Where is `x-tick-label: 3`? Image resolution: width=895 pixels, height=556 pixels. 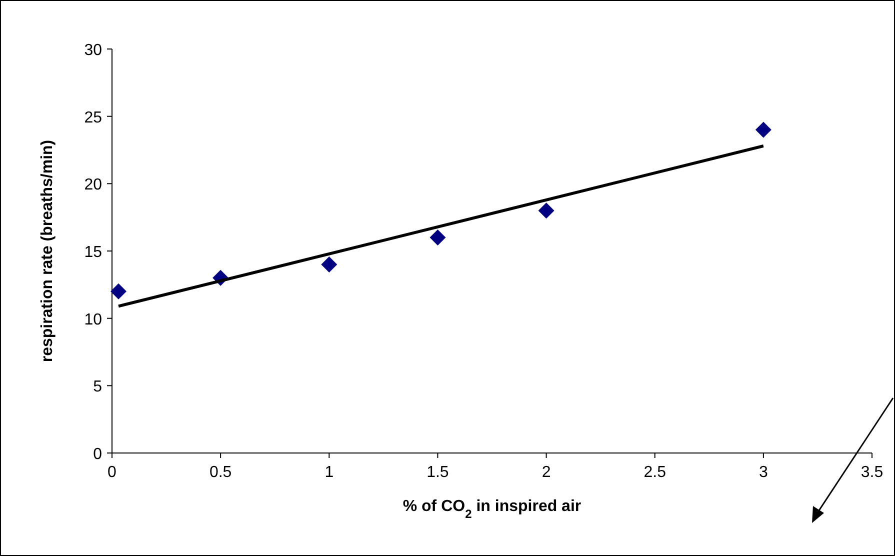
x-tick-label: 3 is located at coordinates (763, 472).